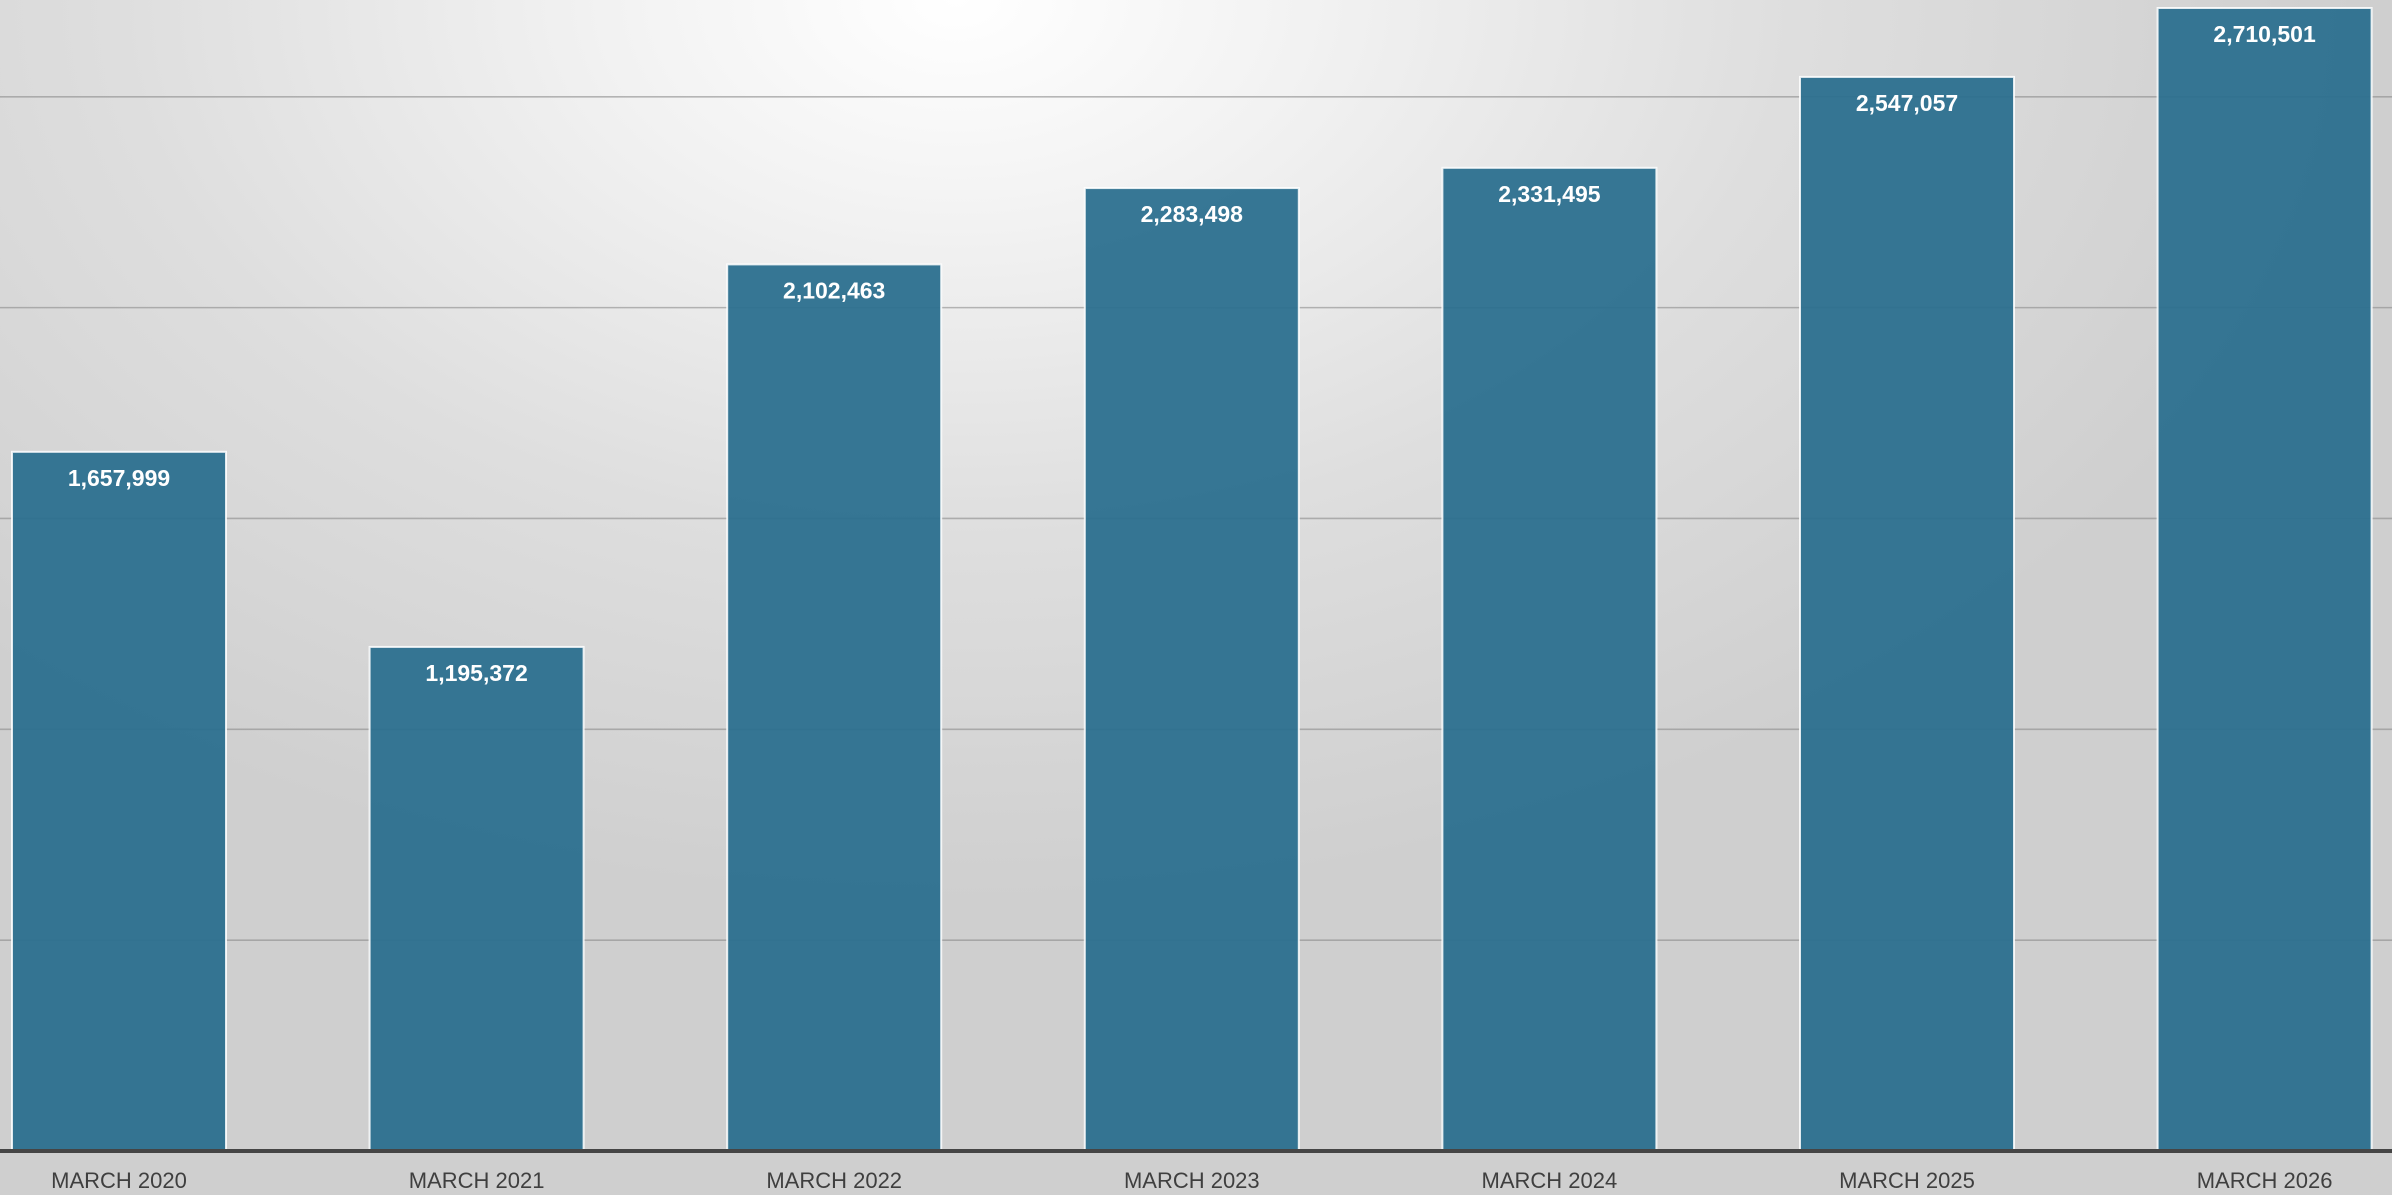  Describe the element at coordinates (1549, 194) in the screenshot. I see `data-label: 2,331,495` at that location.